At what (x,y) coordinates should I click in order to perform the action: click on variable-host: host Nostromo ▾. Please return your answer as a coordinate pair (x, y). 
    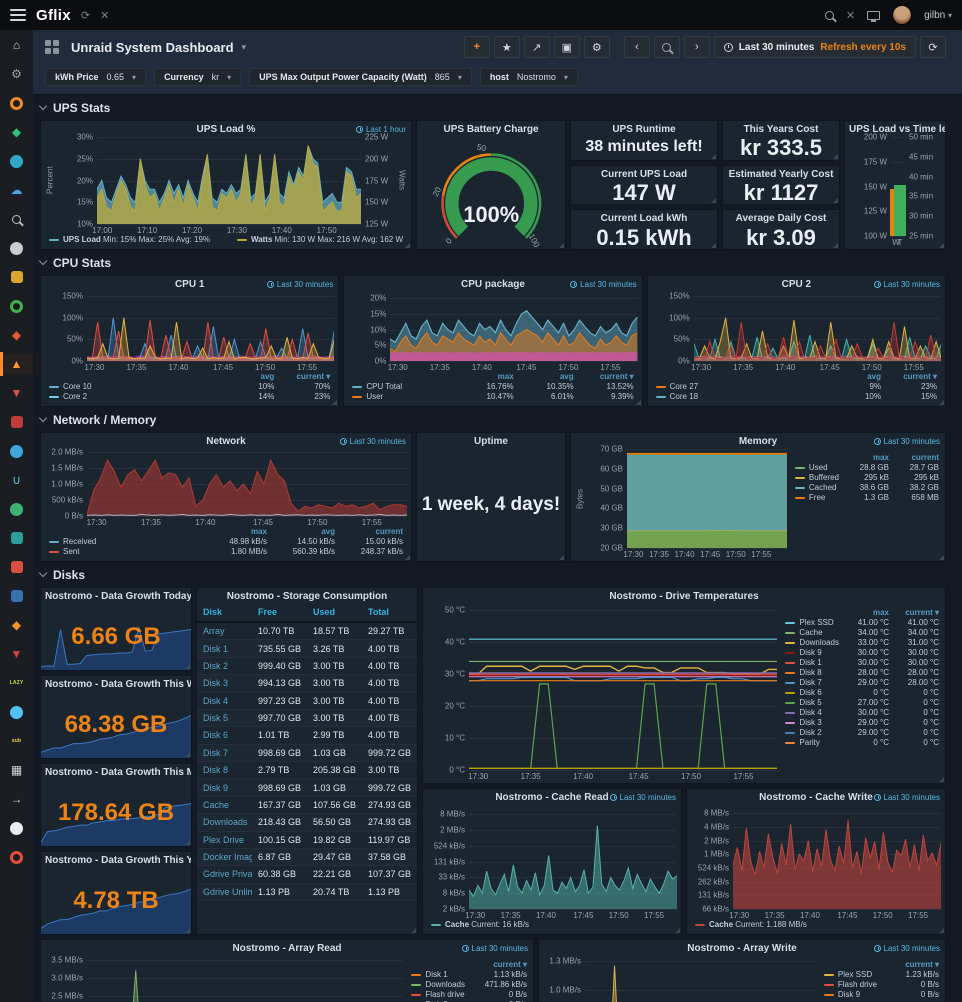
    Looking at the image, I should click on (528, 77).